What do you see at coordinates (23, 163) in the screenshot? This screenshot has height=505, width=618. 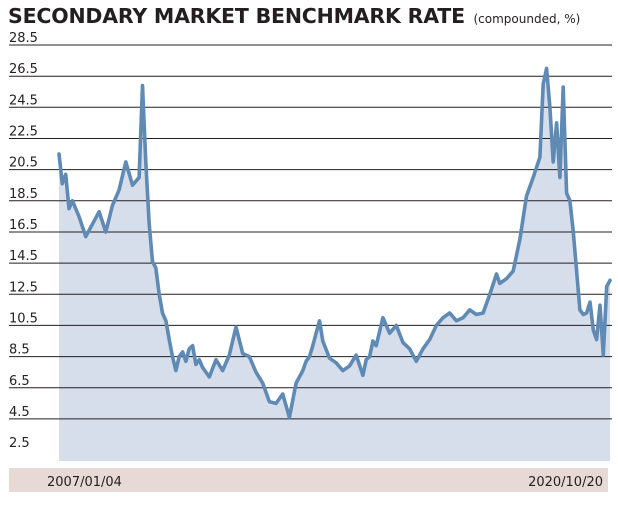 I see `y-tick-label: 20.5` at bounding box center [23, 163].